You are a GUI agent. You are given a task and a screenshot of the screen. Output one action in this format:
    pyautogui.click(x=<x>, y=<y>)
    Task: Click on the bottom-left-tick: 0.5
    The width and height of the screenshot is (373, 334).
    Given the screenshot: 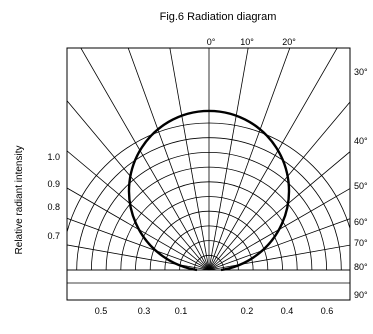 What is the action you would take?
    pyautogui.click(x=101, y=311)
    